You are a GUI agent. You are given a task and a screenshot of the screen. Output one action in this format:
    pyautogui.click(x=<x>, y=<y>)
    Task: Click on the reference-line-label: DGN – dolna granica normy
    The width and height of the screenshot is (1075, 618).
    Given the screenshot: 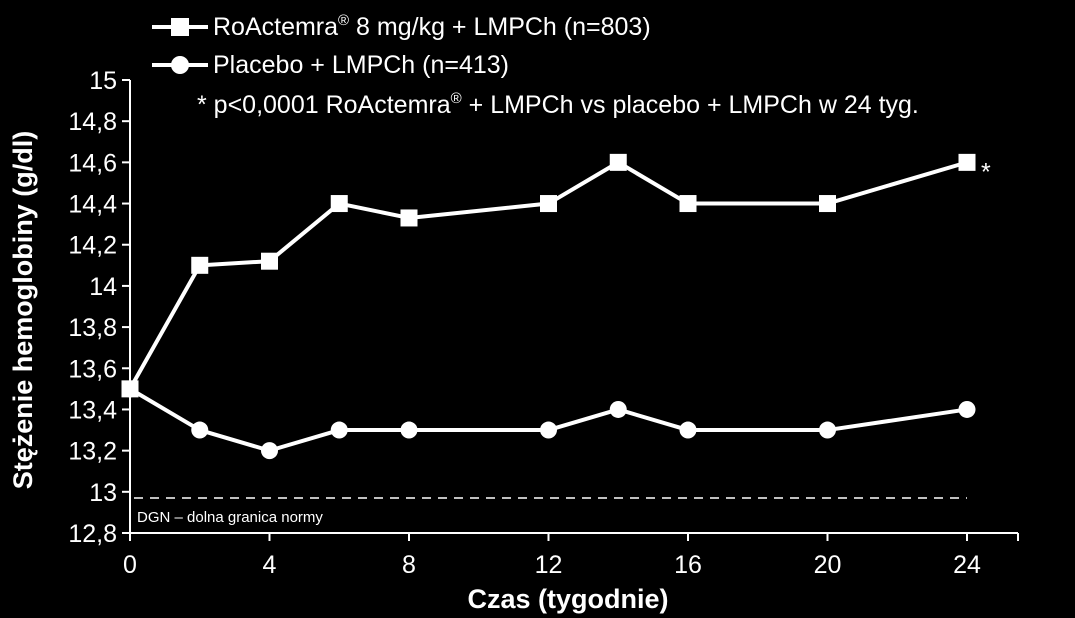 What is the action you would take?
    pyautogui.click(x=230, y=517)
    